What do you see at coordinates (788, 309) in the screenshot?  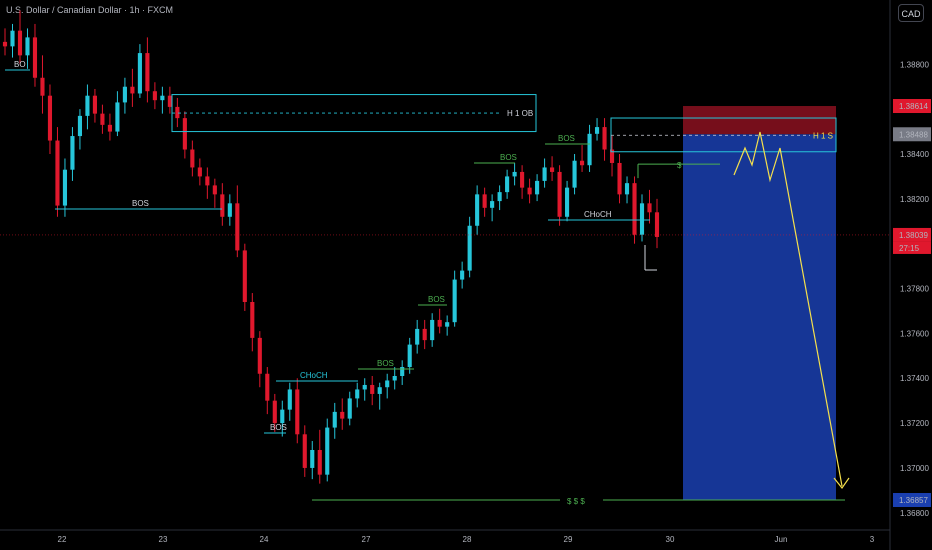 I see `projection-path` at bounding box center [788, 309].